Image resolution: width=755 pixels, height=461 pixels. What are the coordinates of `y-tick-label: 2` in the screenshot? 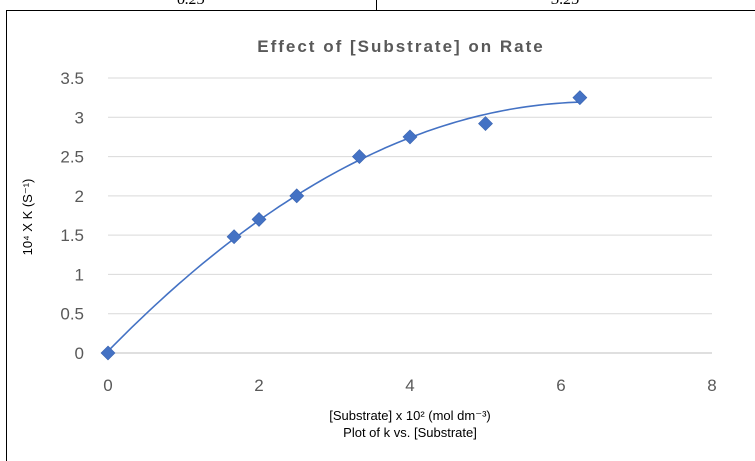 It's located at (79, 196).